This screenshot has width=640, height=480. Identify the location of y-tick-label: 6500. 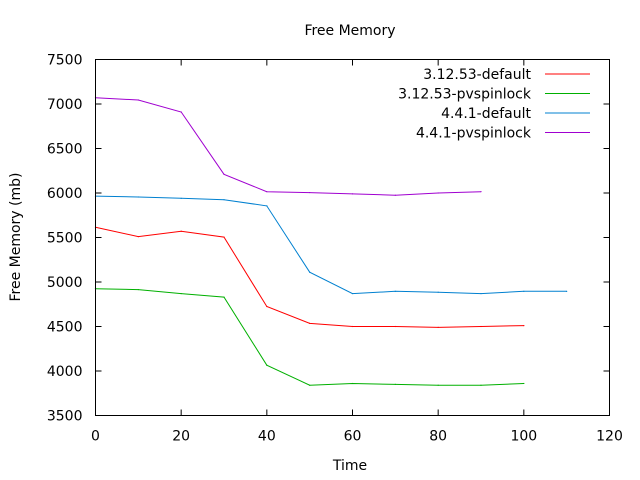
(65, 150).